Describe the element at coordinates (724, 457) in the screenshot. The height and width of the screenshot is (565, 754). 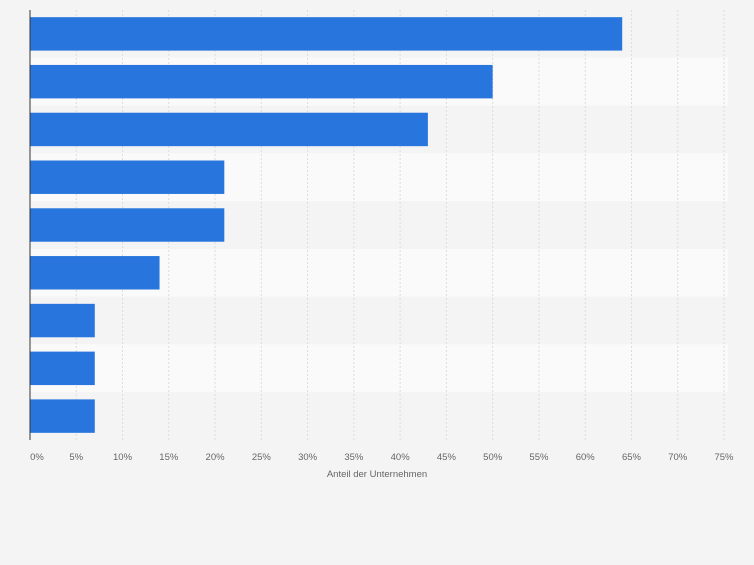
I see `x-tick-label: 75%` at that location.